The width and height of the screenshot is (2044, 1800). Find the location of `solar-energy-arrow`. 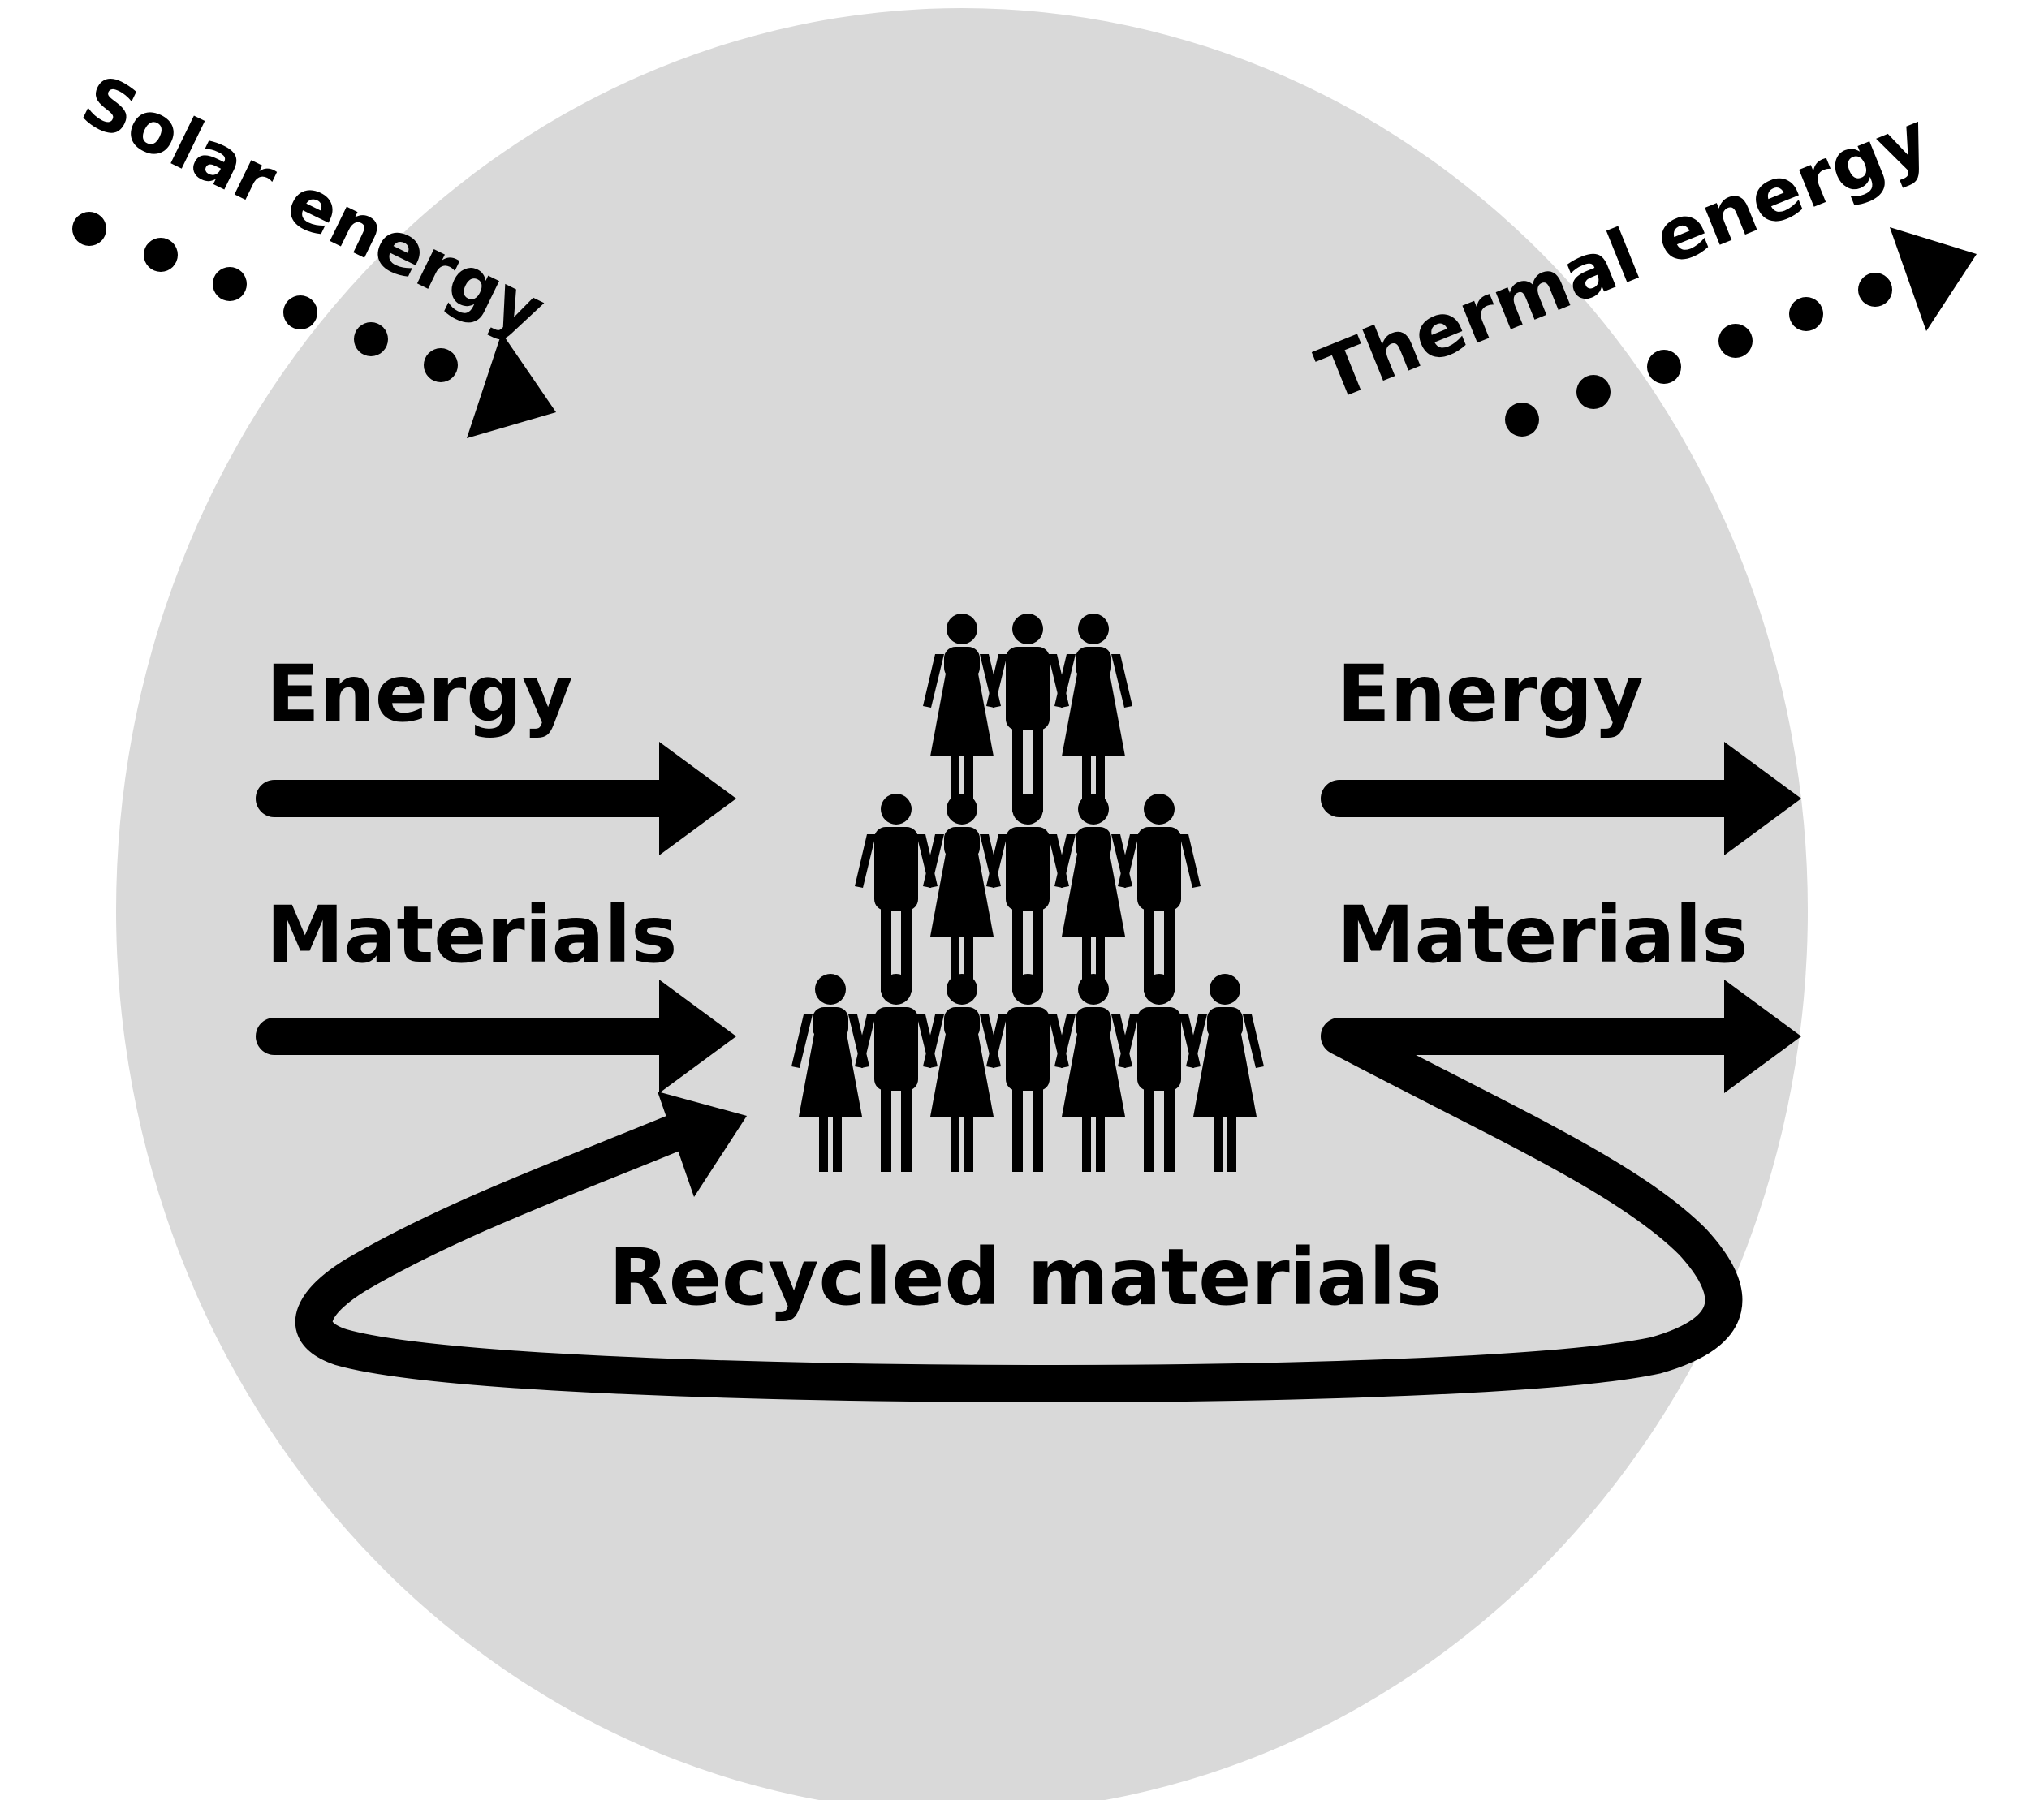

solar-energy-arrow is located at coordinates (314, 325).